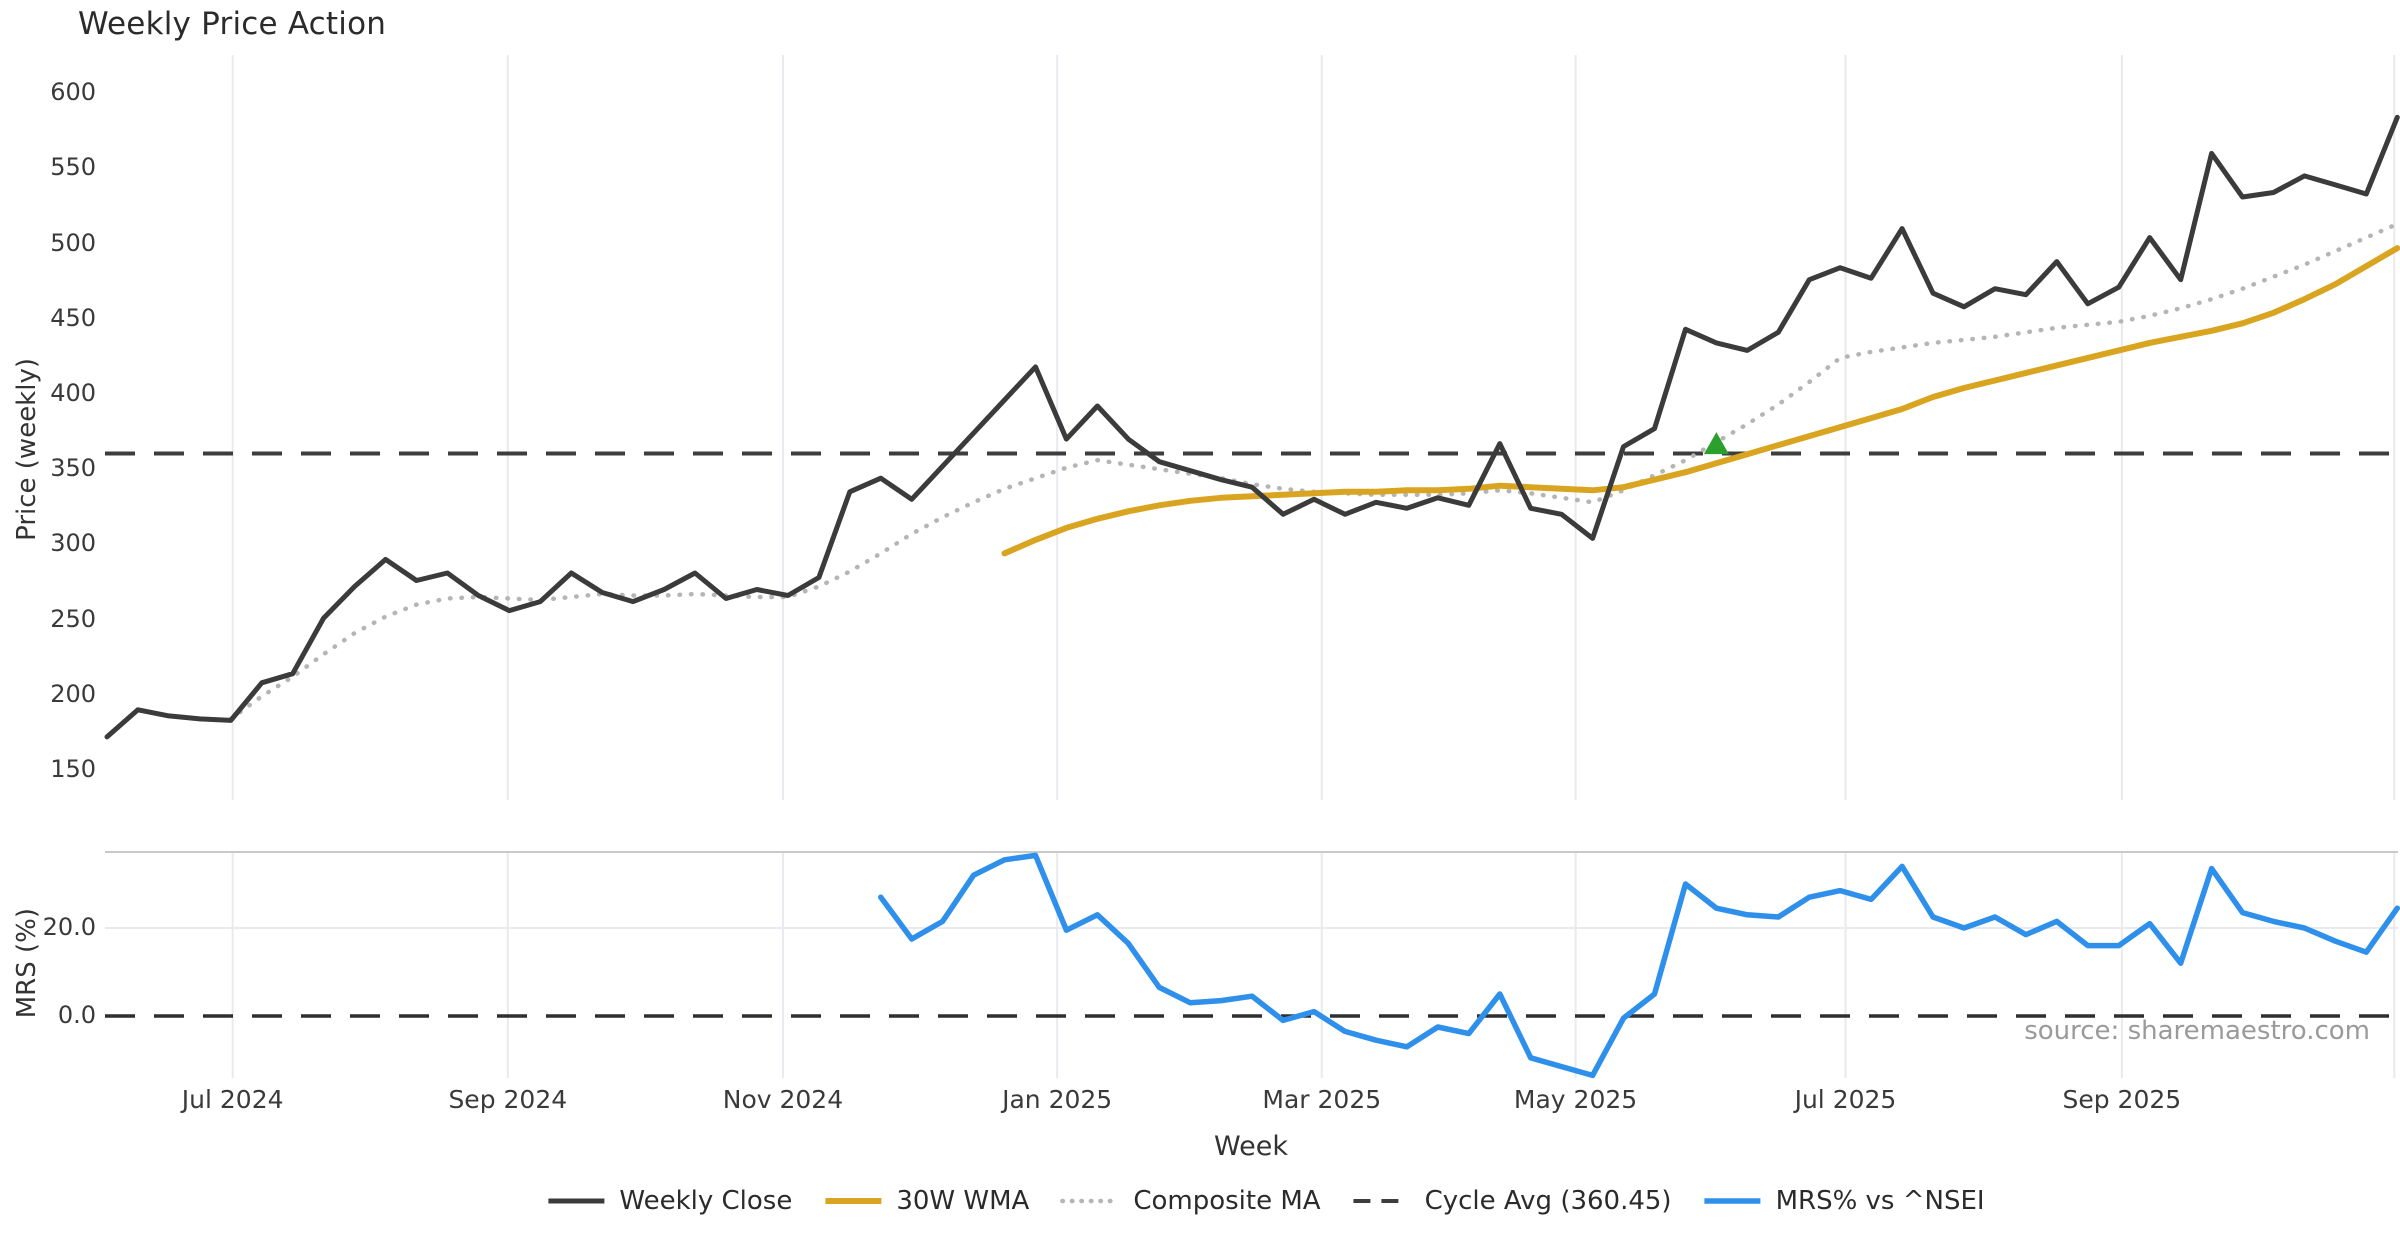 This screenshot has height=1260, width=2400. What do you see at coordinates (69, 927) in the screenshot?
I see `mrs-tick-label: 20.0` at bounding box center [69, 927].